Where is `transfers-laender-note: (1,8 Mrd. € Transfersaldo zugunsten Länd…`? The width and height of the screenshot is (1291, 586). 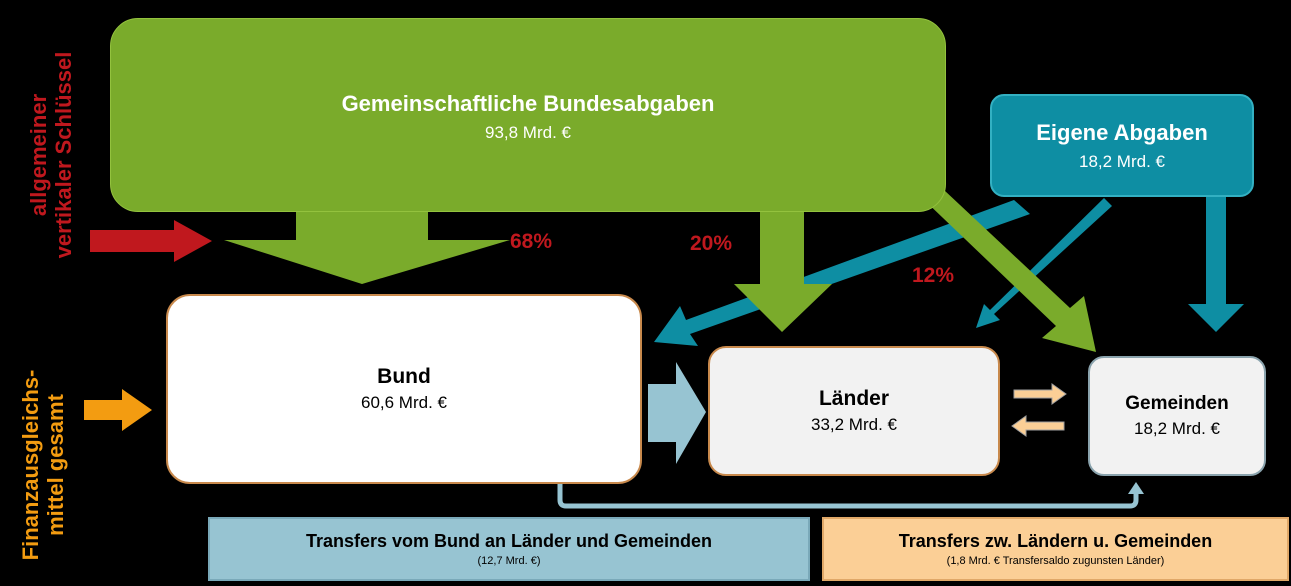 transfers-laender-note: (1,8 Mrd. € Transfersaldo zugunsten Länd… is located at coordinates (1055, 561).